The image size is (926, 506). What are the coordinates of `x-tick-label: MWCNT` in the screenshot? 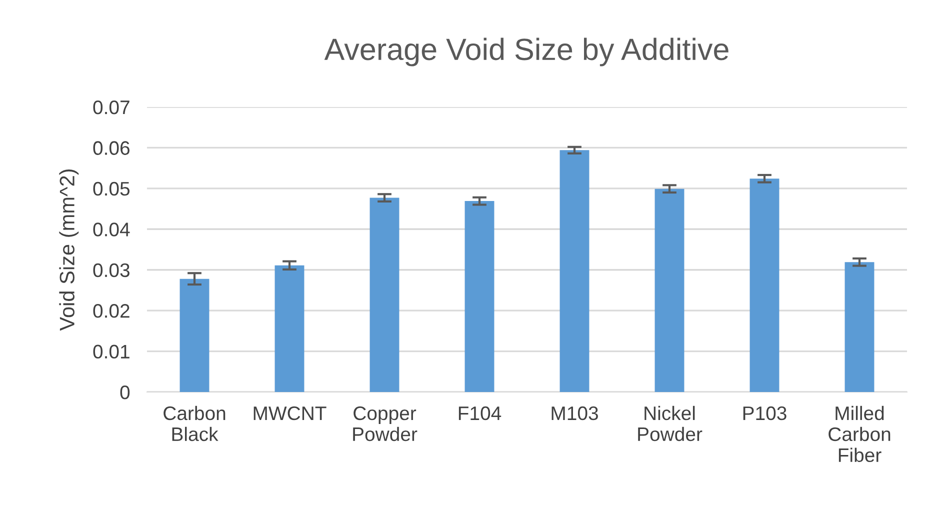 It's located at (290, 413).